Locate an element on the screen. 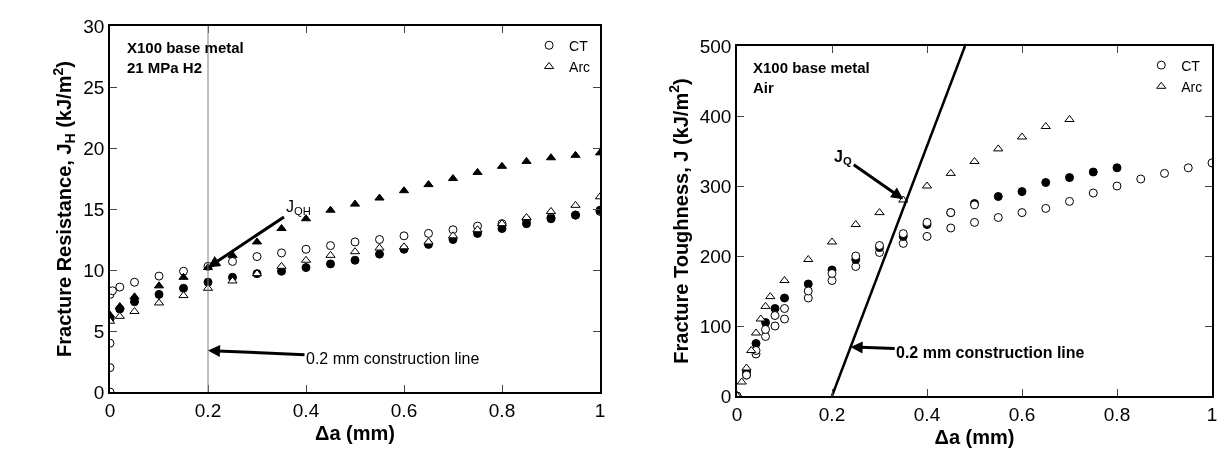  y-tick-label: 10 is located at coordinates (94, 270).